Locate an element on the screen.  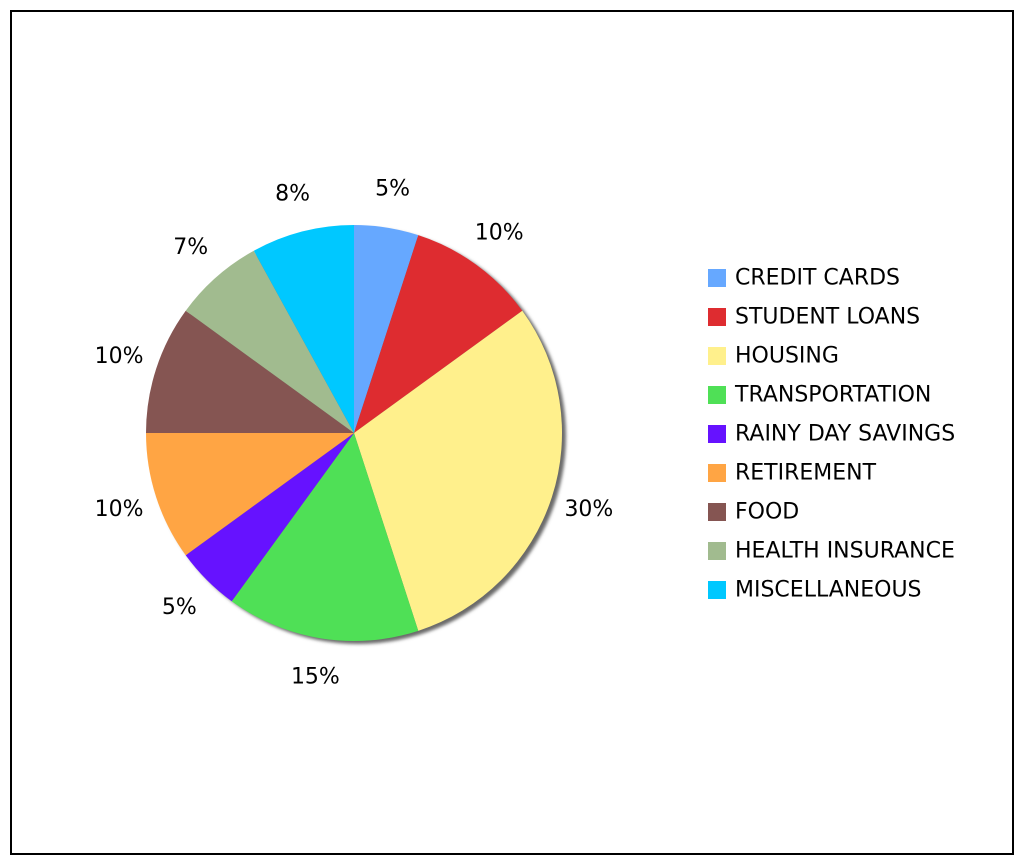
percent-label-food: 10% is located at coordinates (119, 356).